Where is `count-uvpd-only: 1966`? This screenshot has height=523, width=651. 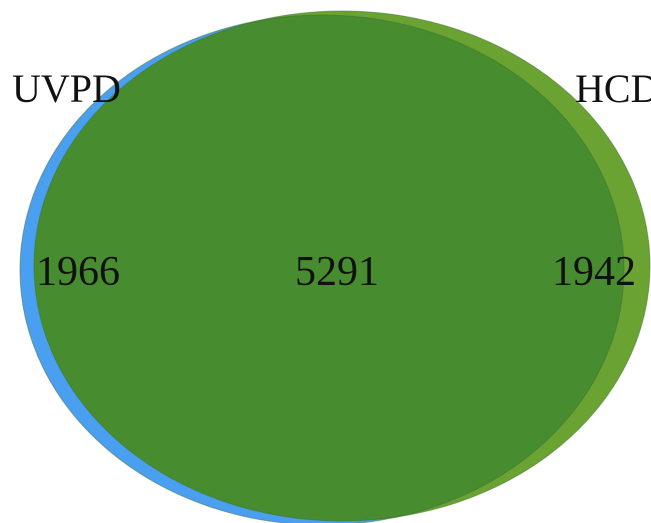
count-uvpd-only: 1966 is located at coordinates (78, 272).